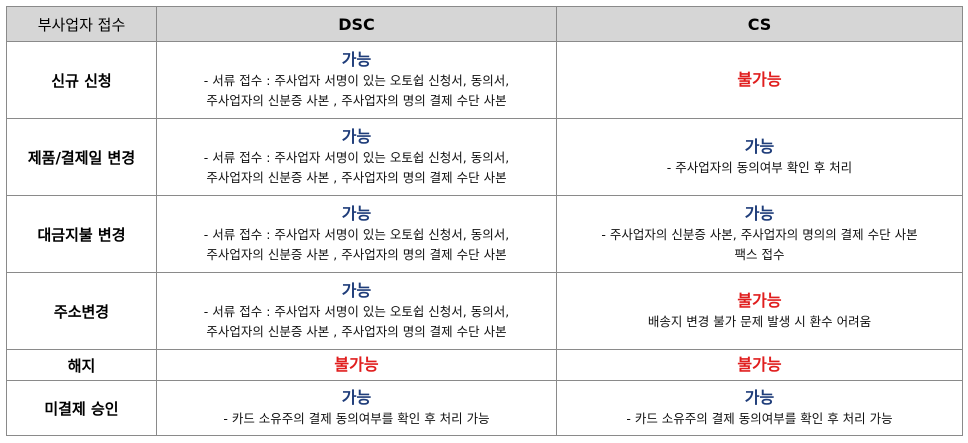 This screenshot has height=443, width=968. Describe the element at coordinates (759, 254) in the screenshot. I see `cs-note-line2: 팩스 접수` at that location.